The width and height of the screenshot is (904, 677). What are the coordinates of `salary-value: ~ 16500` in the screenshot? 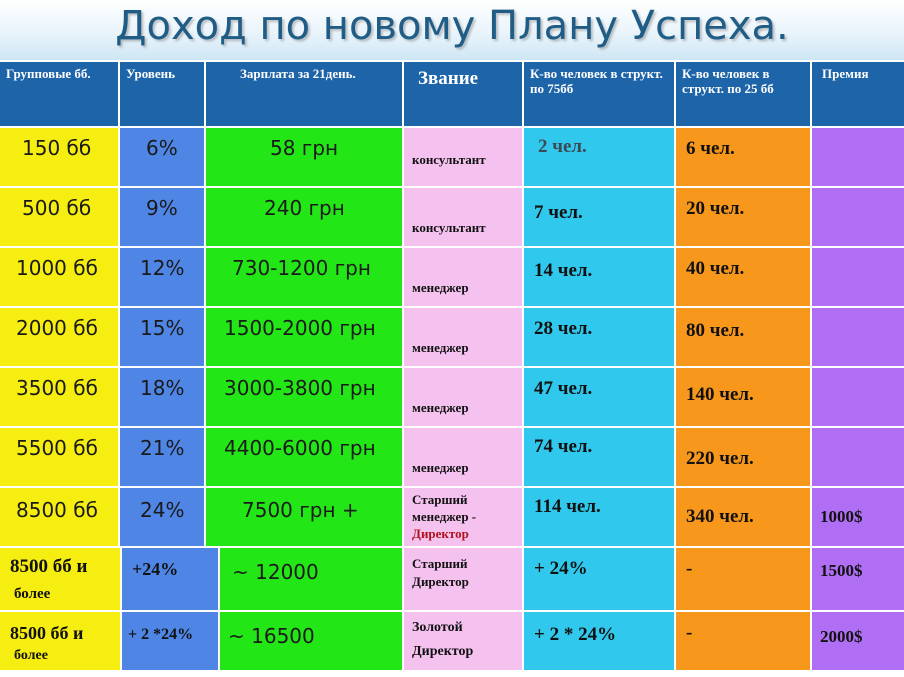 It's located at (271, 636).